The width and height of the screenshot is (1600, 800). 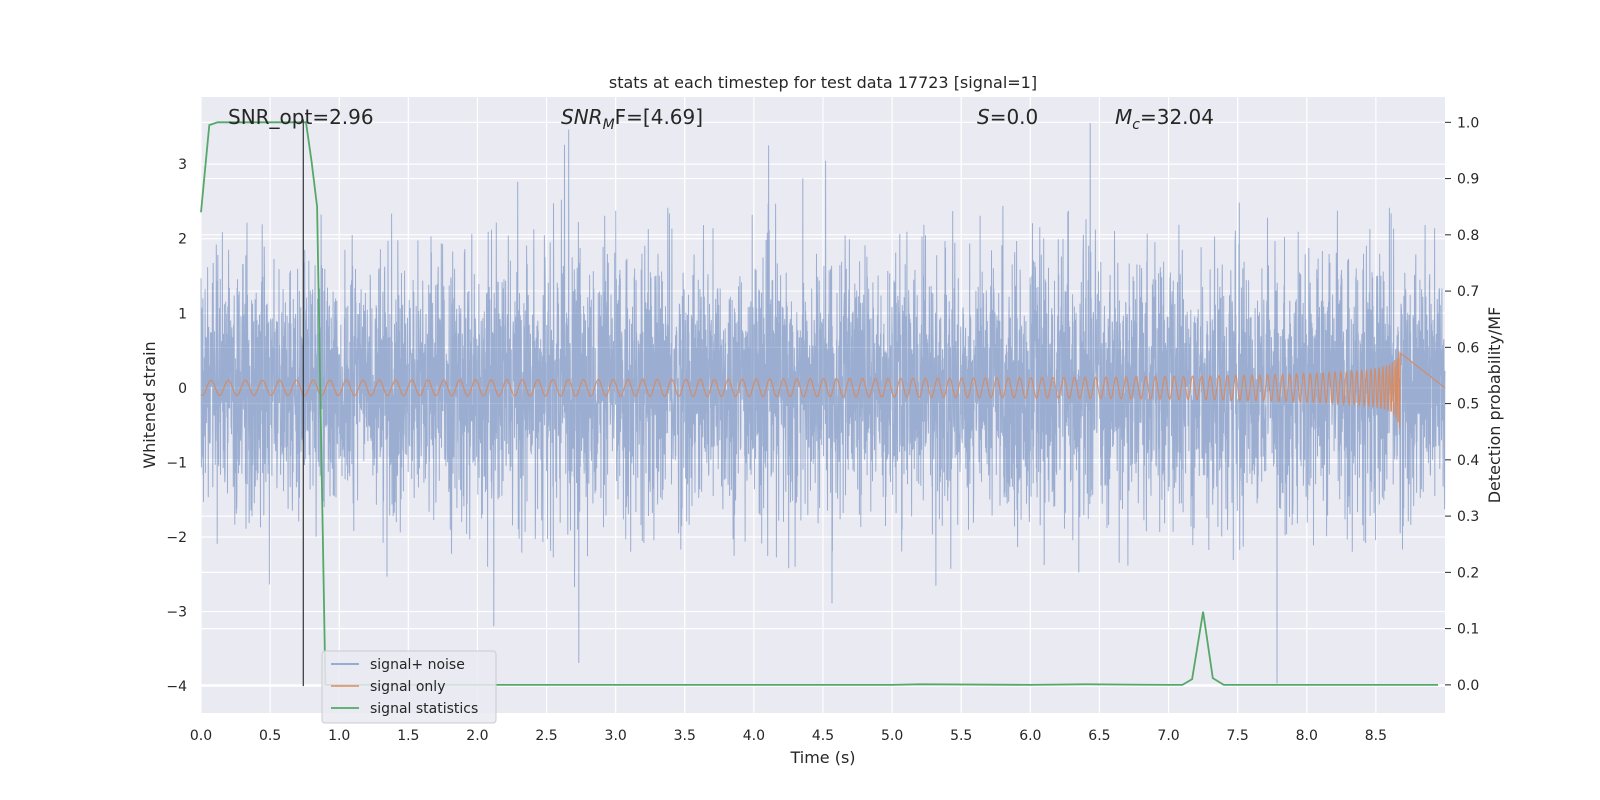 What do you see at coordinates (417, 665) in the screenshot?
I see `legend-label-noise: signal+ noise` at bounding box center [417, 665].